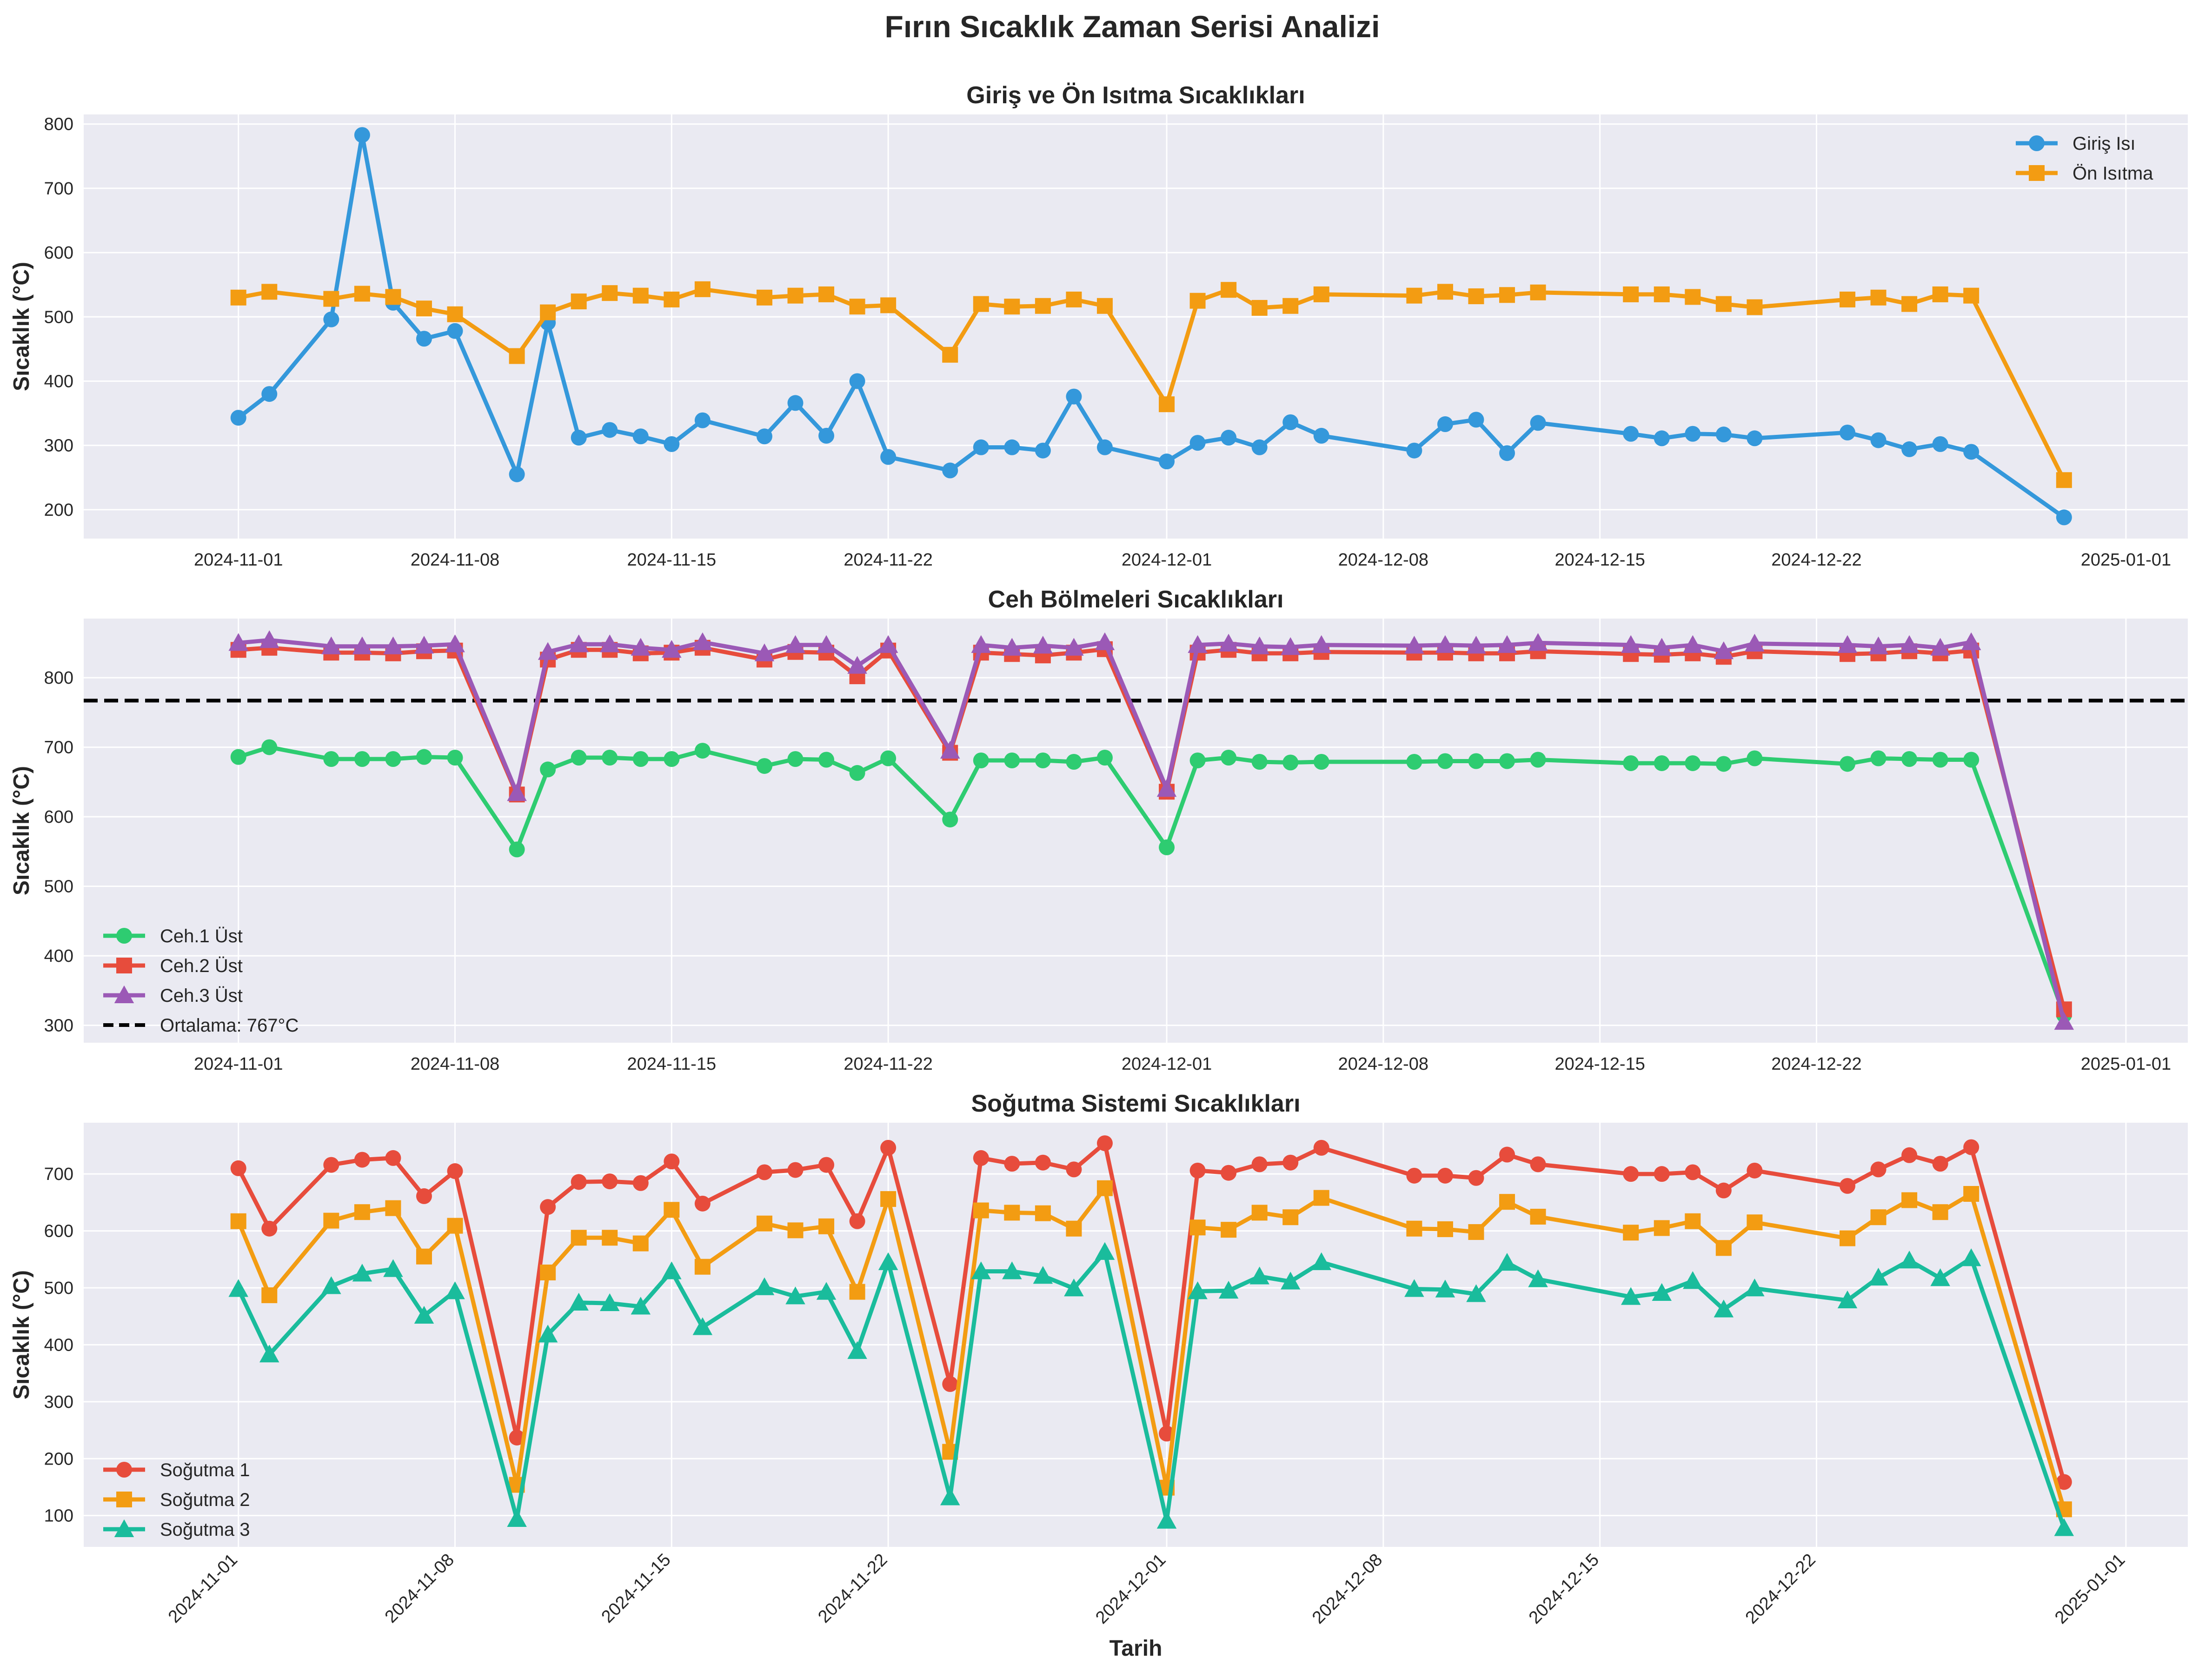 Image resolution: width=2212 pixels, height=1672 pixels. What do you see at coordinates (1599, 560) in the screenshot?
I see `x-tick-label: 2024-12-15` at bounding box center [1599, 560].